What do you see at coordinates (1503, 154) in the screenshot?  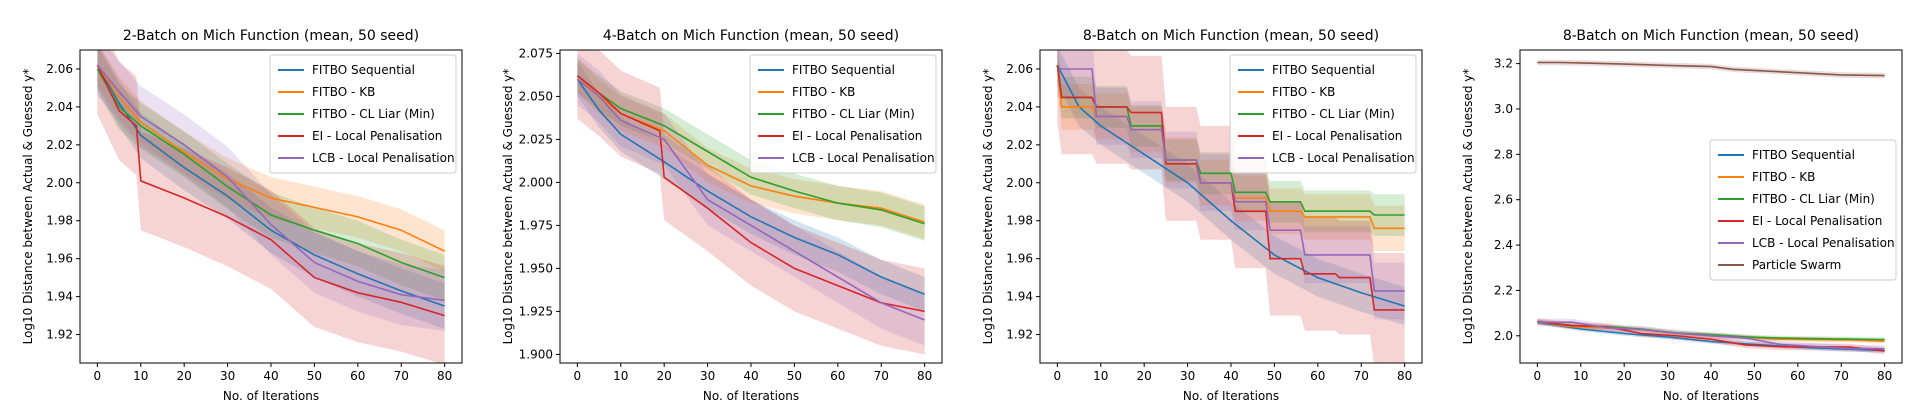 I see `y-tick-label: 2.8` at bounding box center [1503, 154].